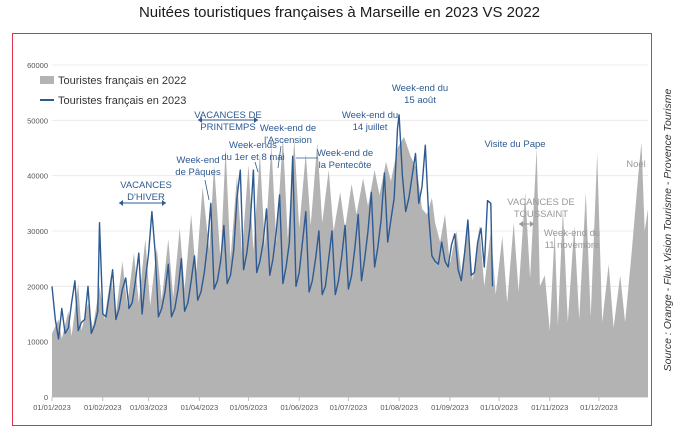 This screenshot has width=679, height=432. I want to click on y-axis: 0 10000 20000 30000 40000 50000 60000, so click(37, 231).